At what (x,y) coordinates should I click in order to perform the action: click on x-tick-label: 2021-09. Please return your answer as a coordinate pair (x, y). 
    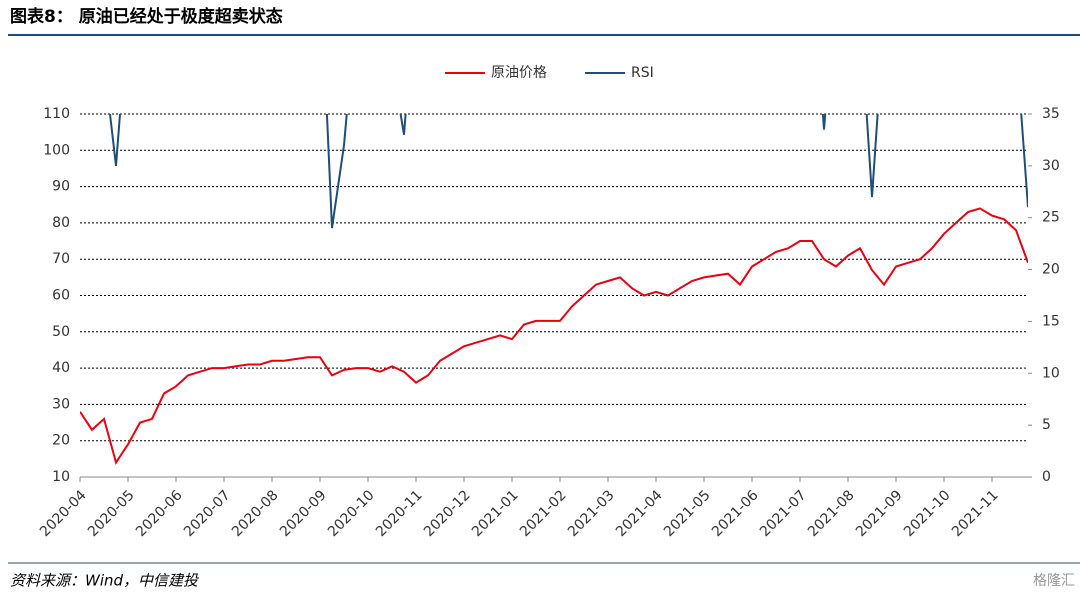
    Looking at the image, I should click on (879, 513).